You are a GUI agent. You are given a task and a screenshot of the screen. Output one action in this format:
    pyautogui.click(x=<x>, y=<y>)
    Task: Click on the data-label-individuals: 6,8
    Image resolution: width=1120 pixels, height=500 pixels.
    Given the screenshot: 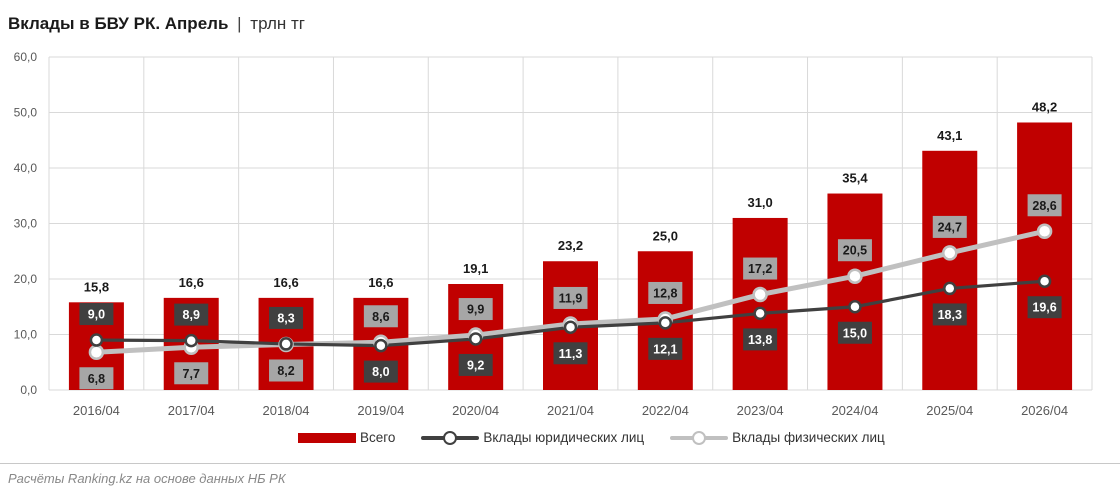 What is the action you would take?
    pyautogui.click(x=96, y=379)
    